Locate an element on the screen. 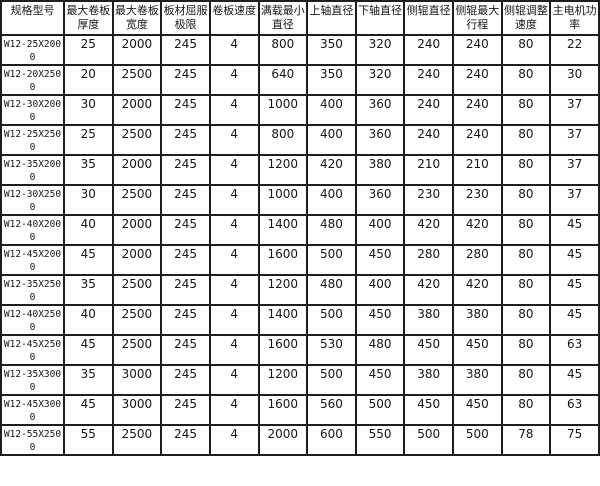 This screenshot has height=486, width=600. value-cell-max-plate-width: 3000 is located at coordinates (137, 410).